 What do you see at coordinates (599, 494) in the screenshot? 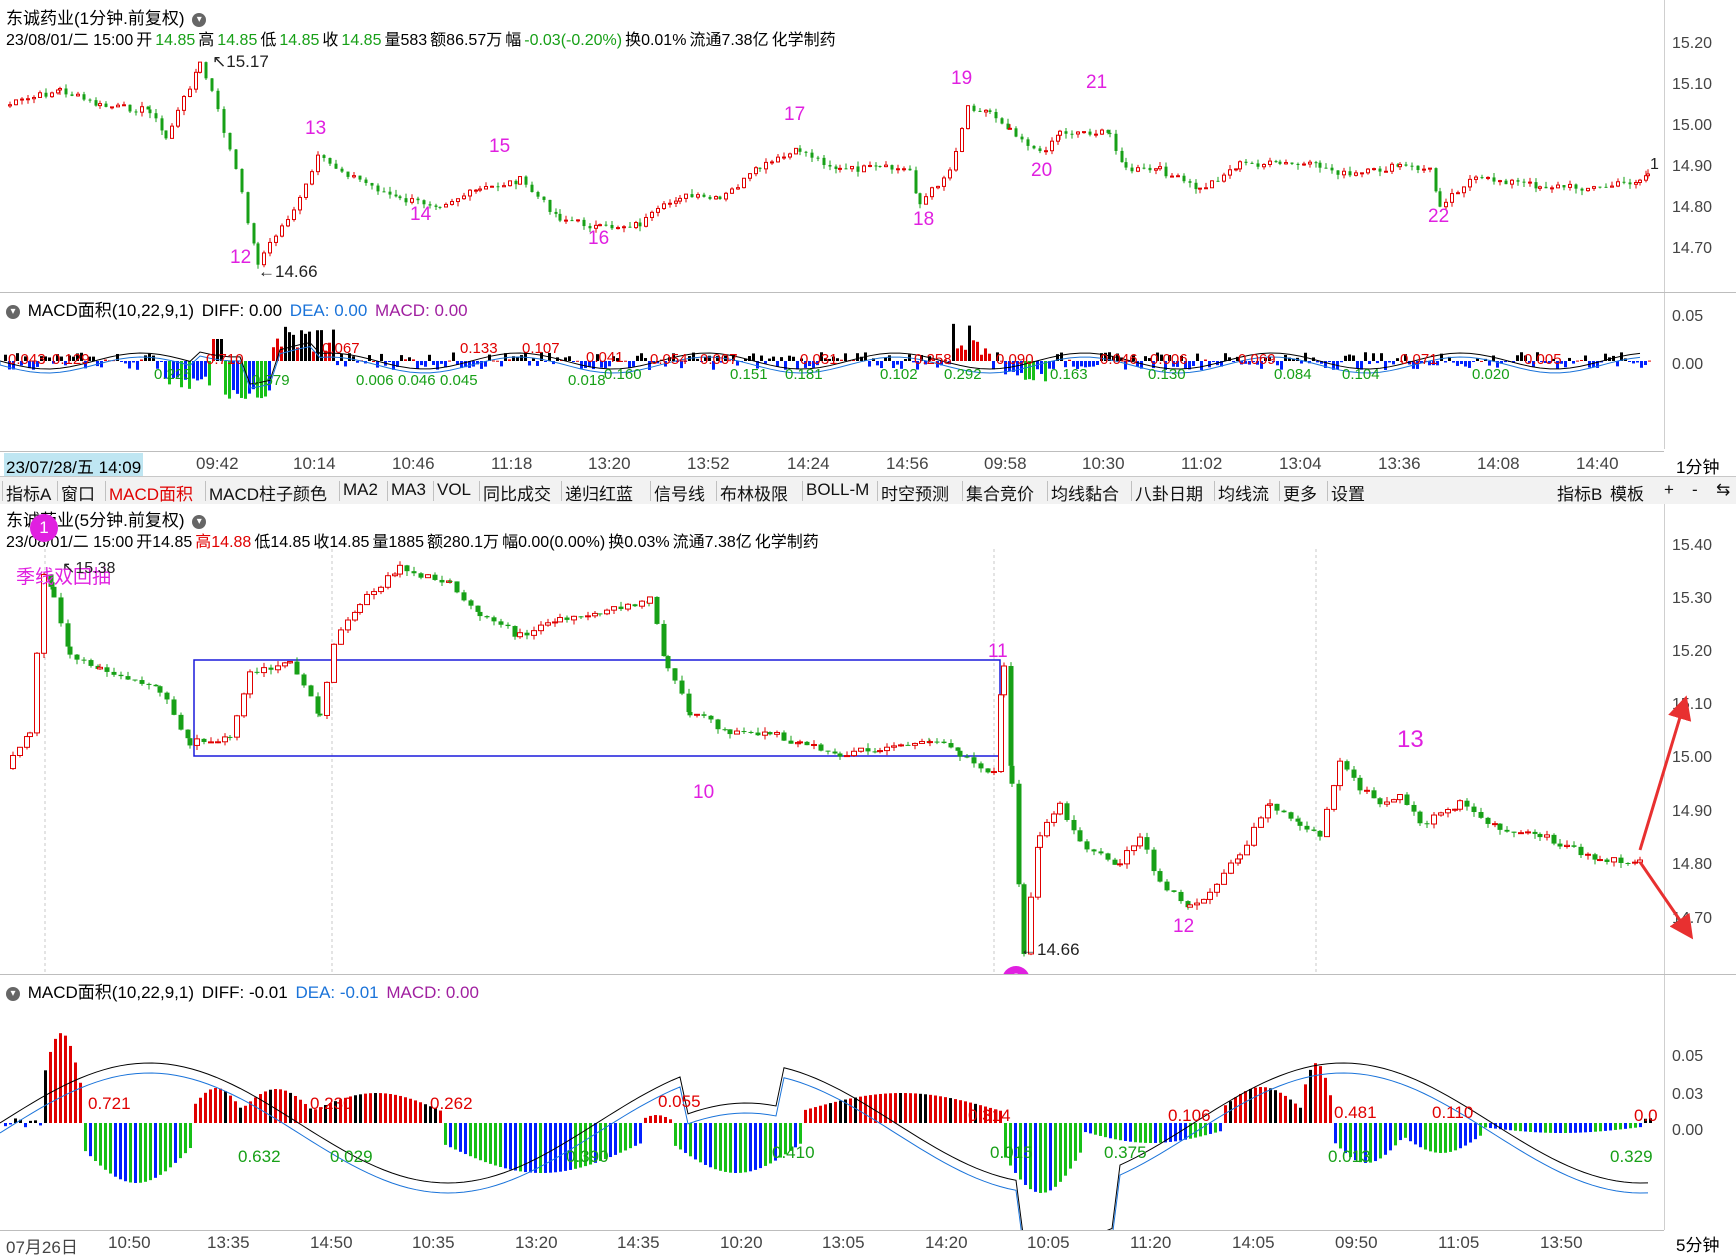
I see `toolbar-item: 递归红蓝` at bounding box center [599, 494].